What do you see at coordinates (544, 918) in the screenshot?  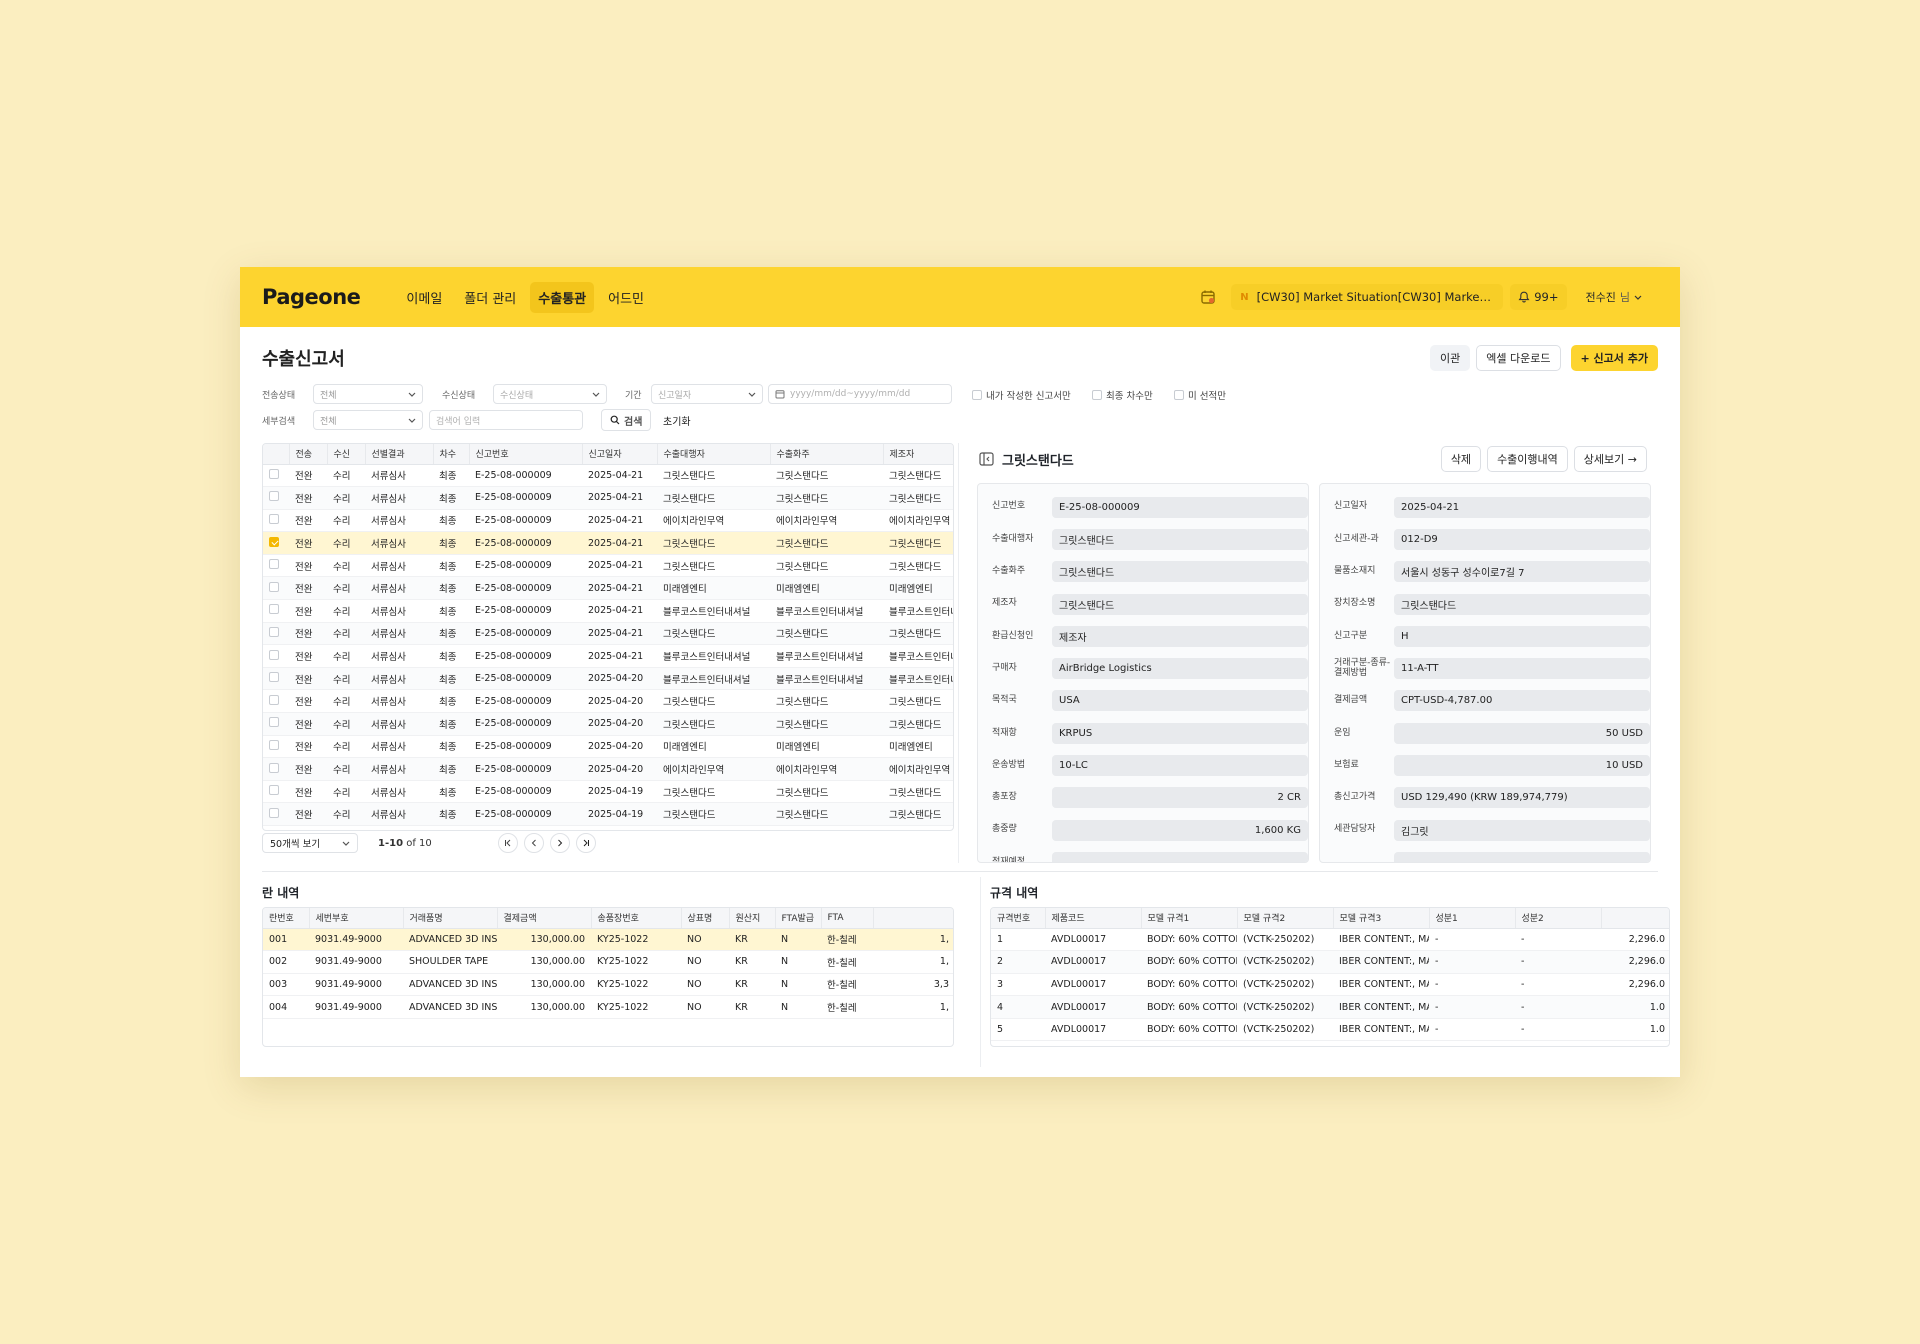 I see `column-header: 결제금액` at bounding box center [544, 918].